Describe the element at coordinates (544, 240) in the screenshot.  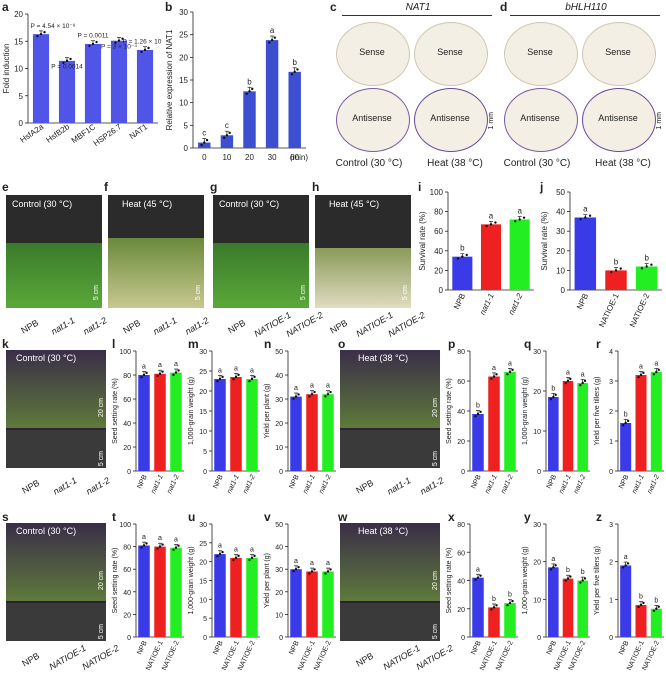
I see `y-axis-label: Survival rate (%)` at that location.